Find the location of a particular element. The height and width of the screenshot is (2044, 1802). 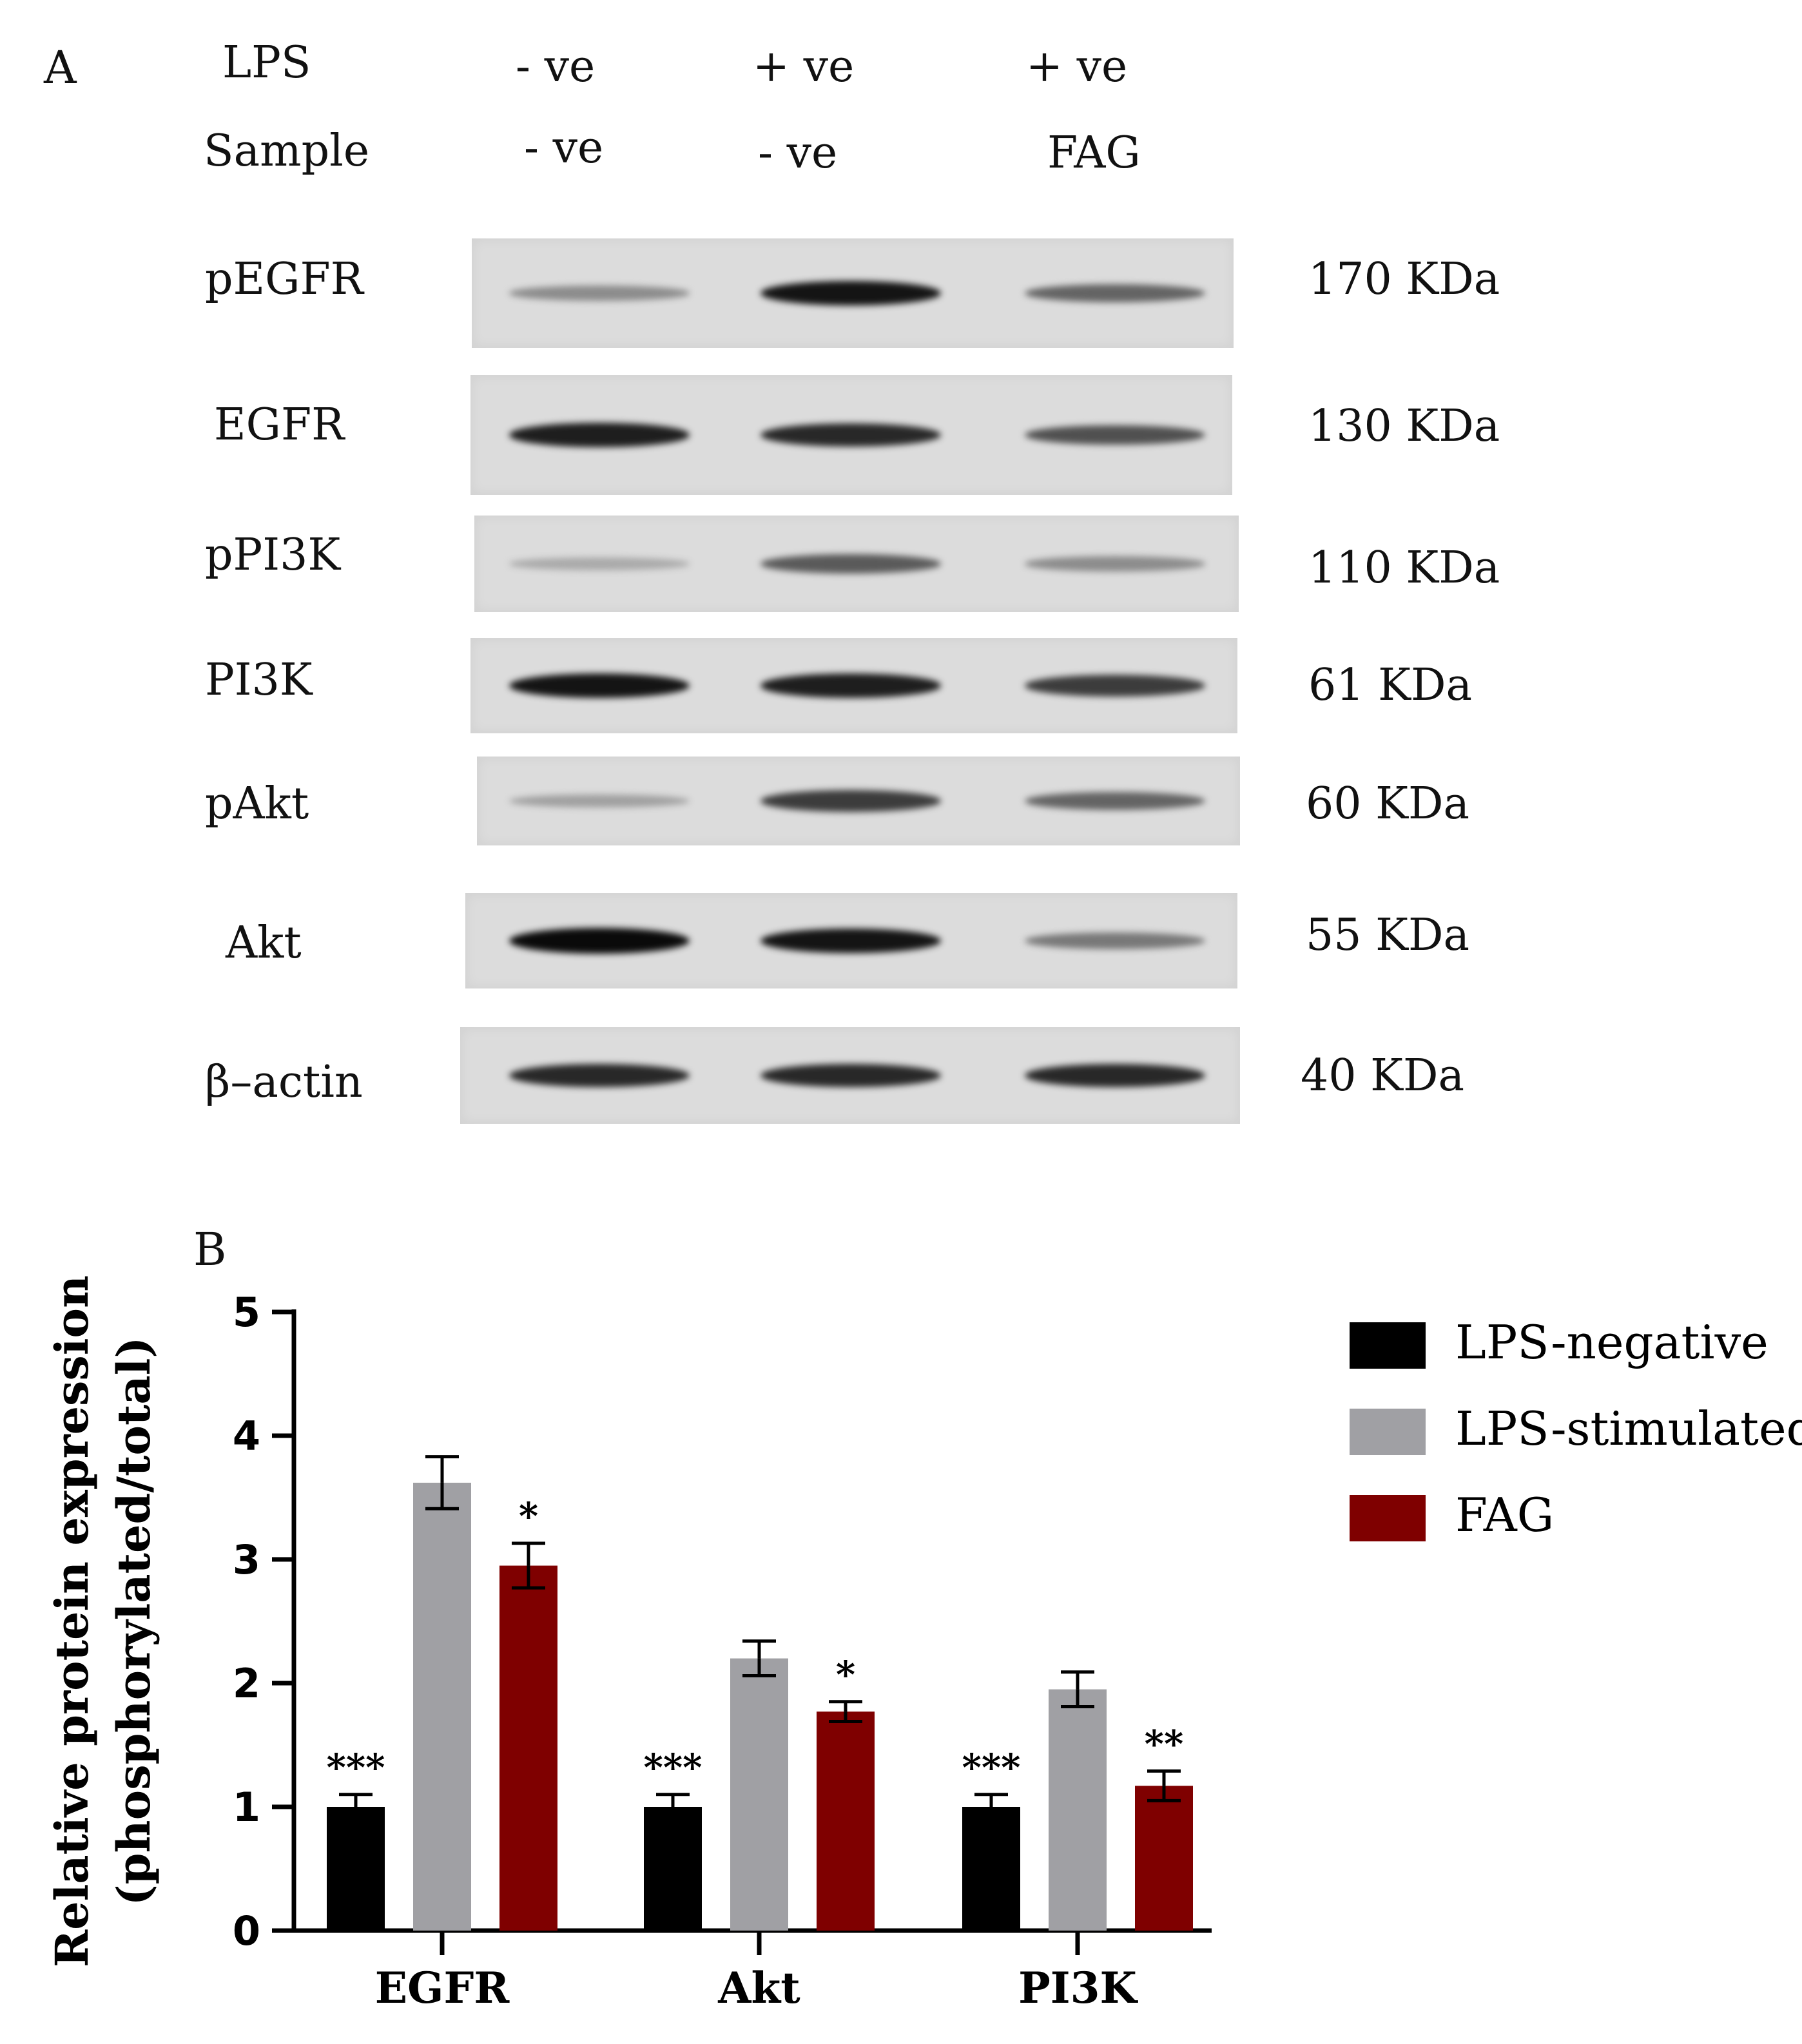

kda-label: 40 KDa is located at coordinates (1383, 1075).